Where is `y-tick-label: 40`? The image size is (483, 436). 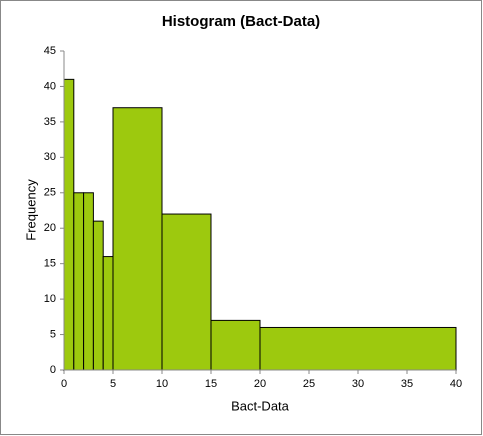
y-tick-label: 40 is located at coordinates (50, 86).